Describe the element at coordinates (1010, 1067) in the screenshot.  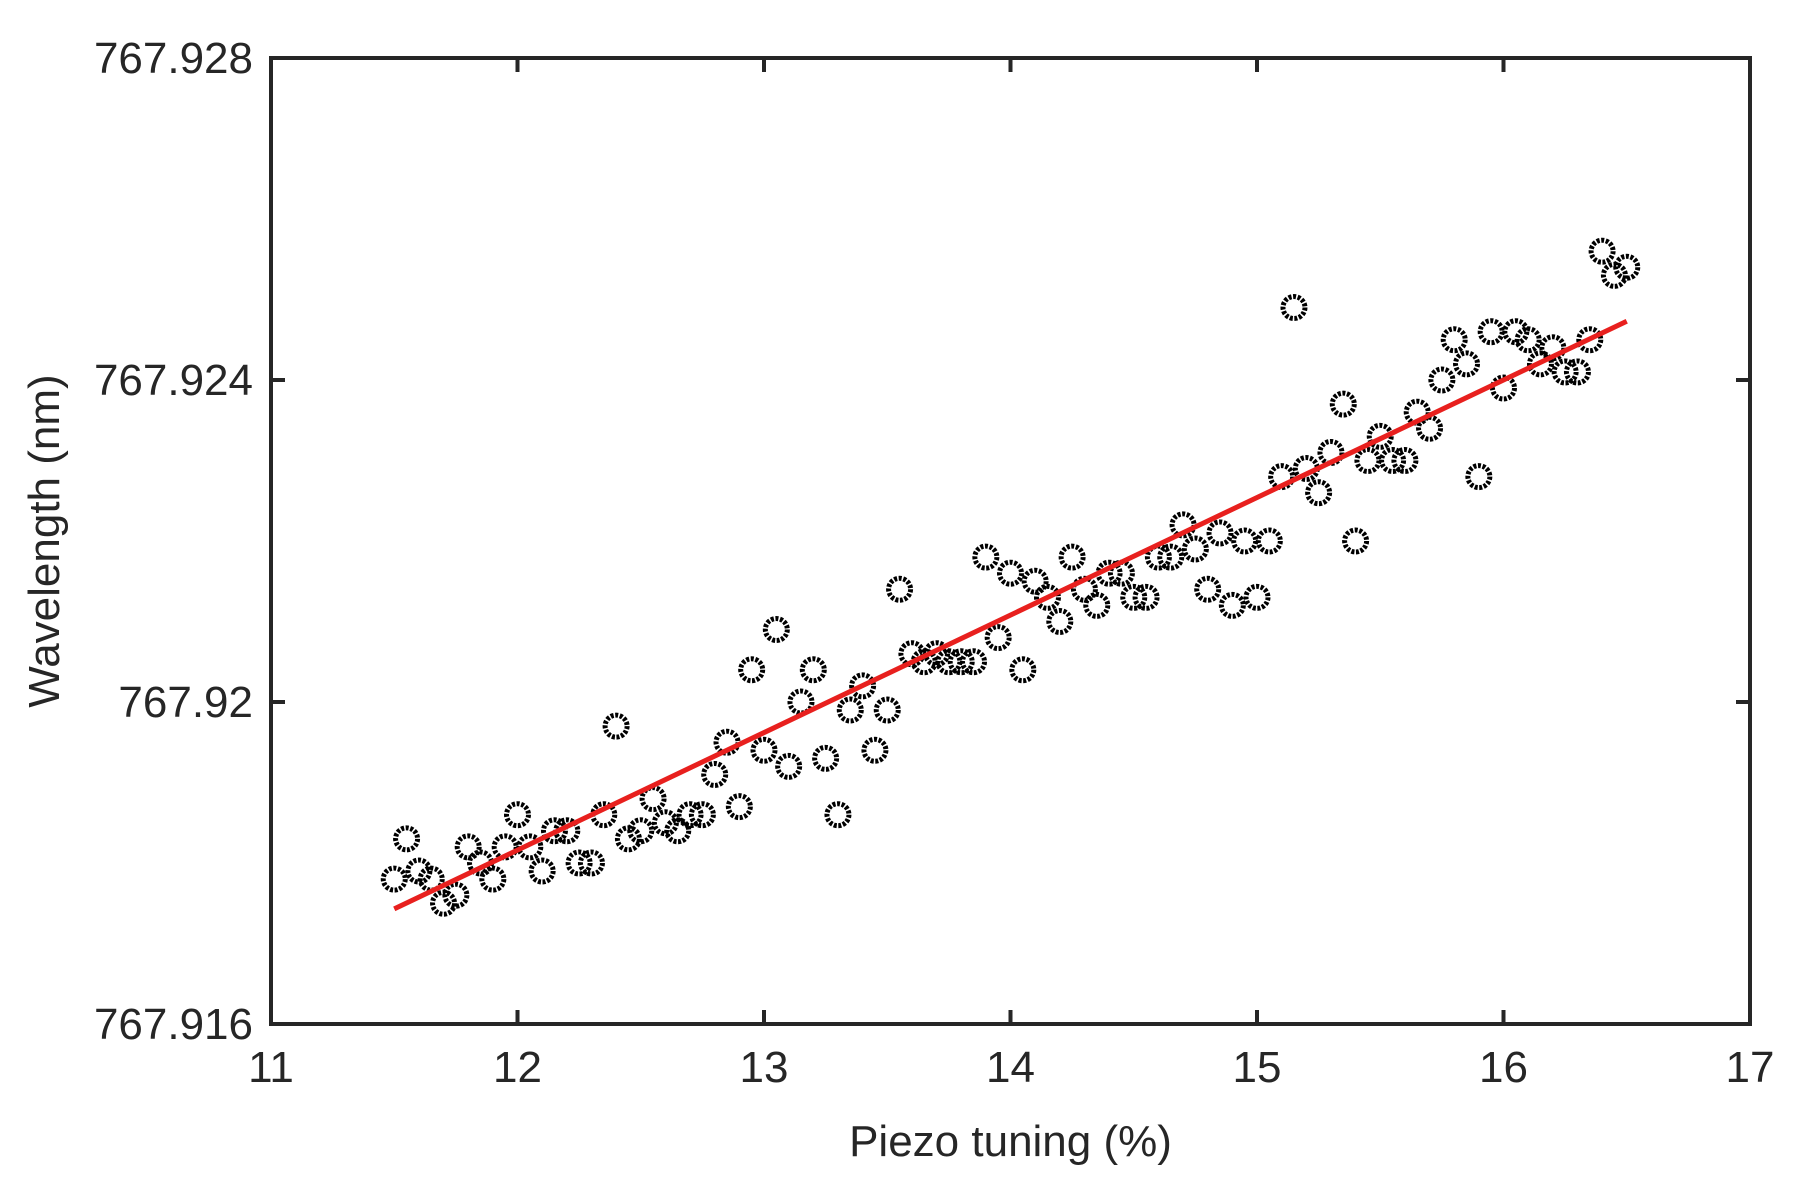
I see `x-tick-label: 14` at that location.